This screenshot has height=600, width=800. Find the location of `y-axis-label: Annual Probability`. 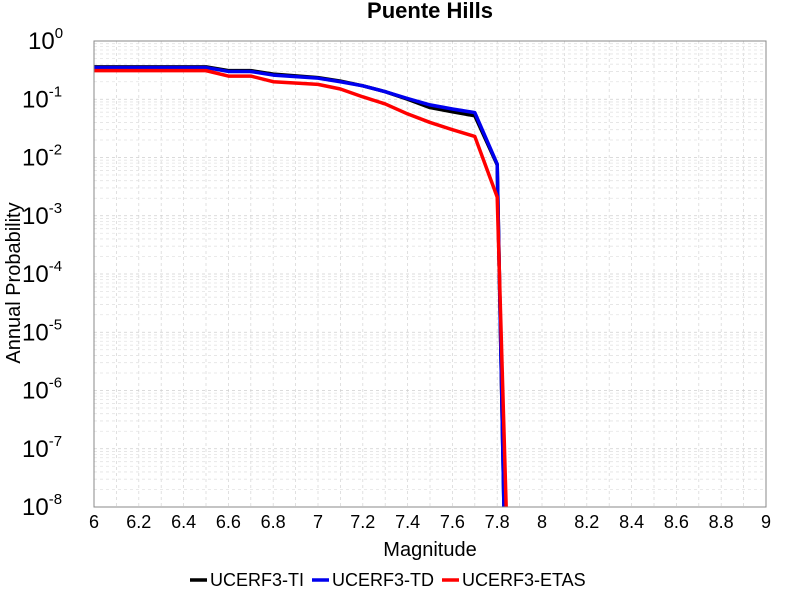

y-axis-label: Annual Probability is located at coordinates (14, 282).